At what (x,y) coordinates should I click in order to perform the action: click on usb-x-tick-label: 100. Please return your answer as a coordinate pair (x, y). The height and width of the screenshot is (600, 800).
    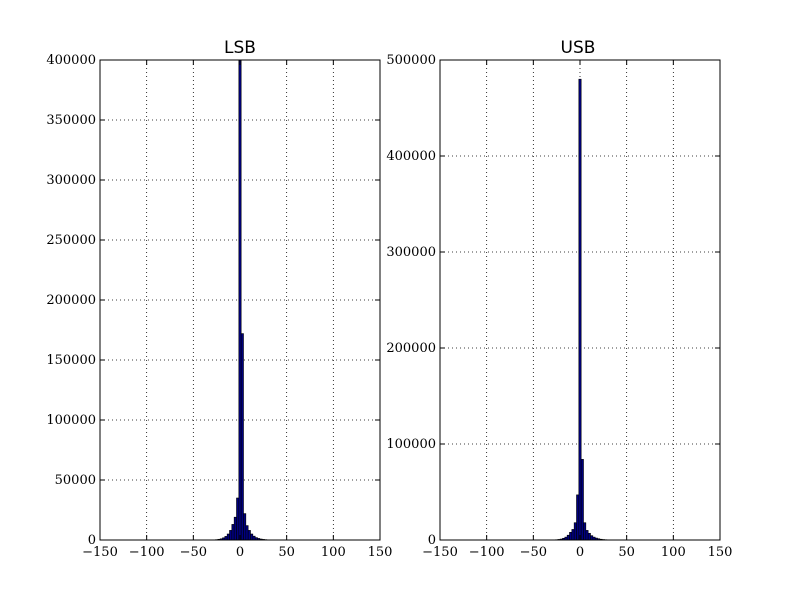
    Looking at the image, I should click on (673, 552).